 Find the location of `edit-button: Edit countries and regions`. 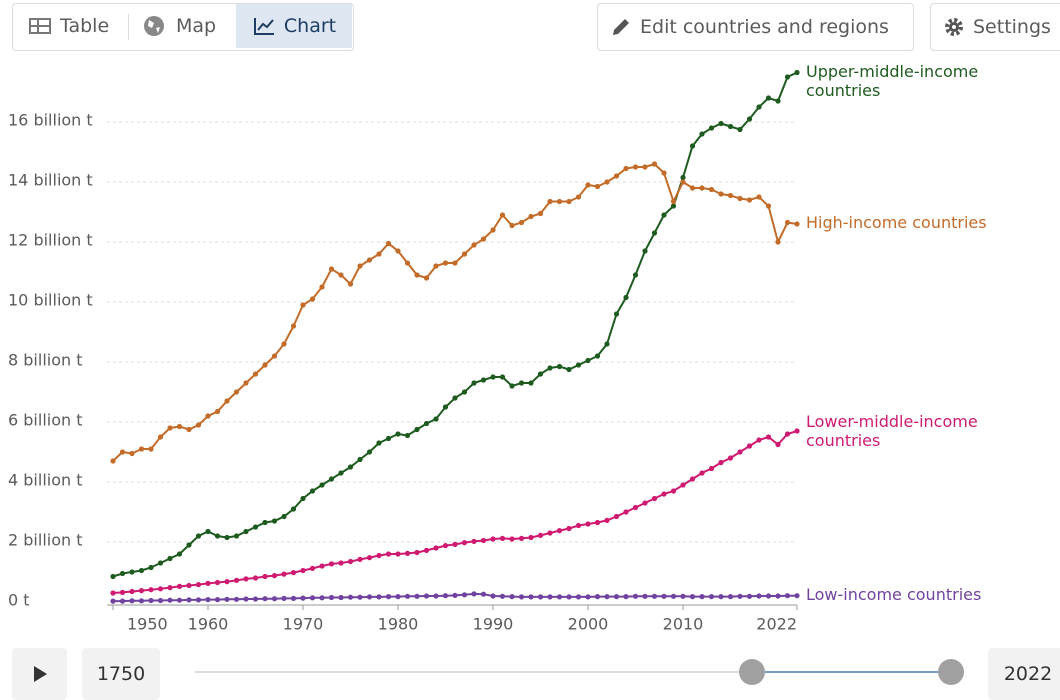

edit-button: Edit countries and regions is located at coordinates (755, 27).